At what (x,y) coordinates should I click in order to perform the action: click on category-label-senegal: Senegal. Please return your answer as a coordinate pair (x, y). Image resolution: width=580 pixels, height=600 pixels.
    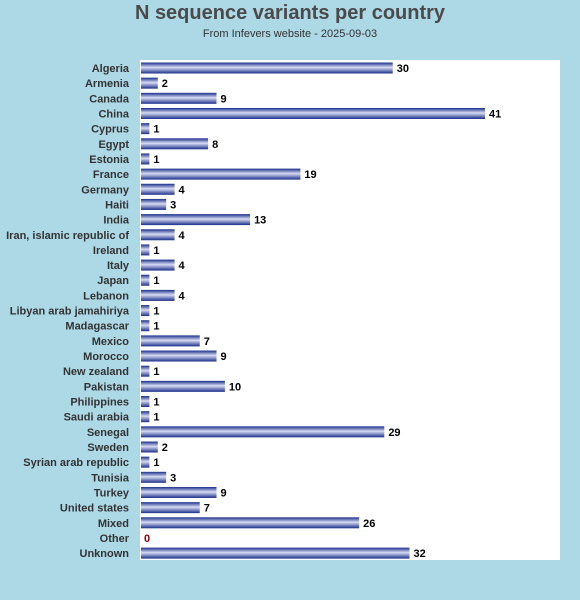
    Looking at the image, I should click on (108, 433).